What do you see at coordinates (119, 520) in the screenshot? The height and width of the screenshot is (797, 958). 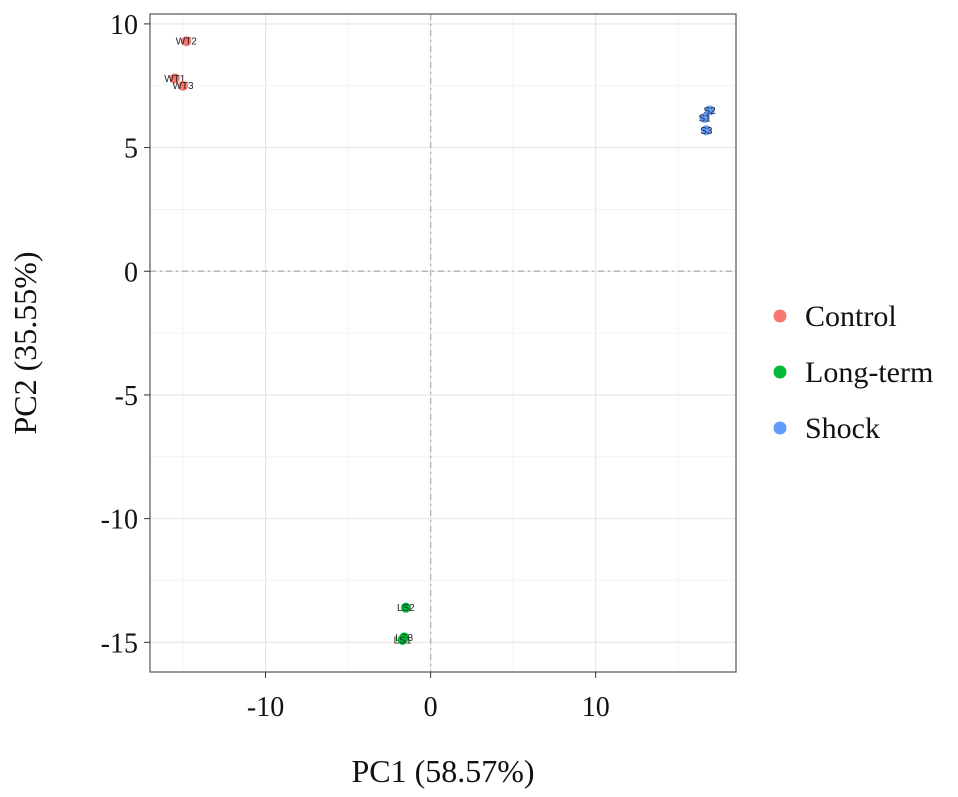 I see `y-tick-label: -10` at bounding box center [119, 520].